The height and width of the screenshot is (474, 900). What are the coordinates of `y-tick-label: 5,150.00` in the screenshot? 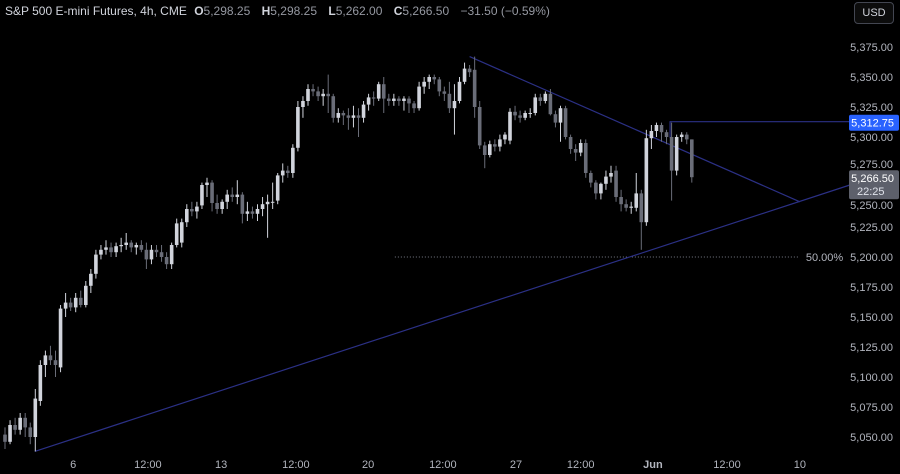 It's located at (871, 318).